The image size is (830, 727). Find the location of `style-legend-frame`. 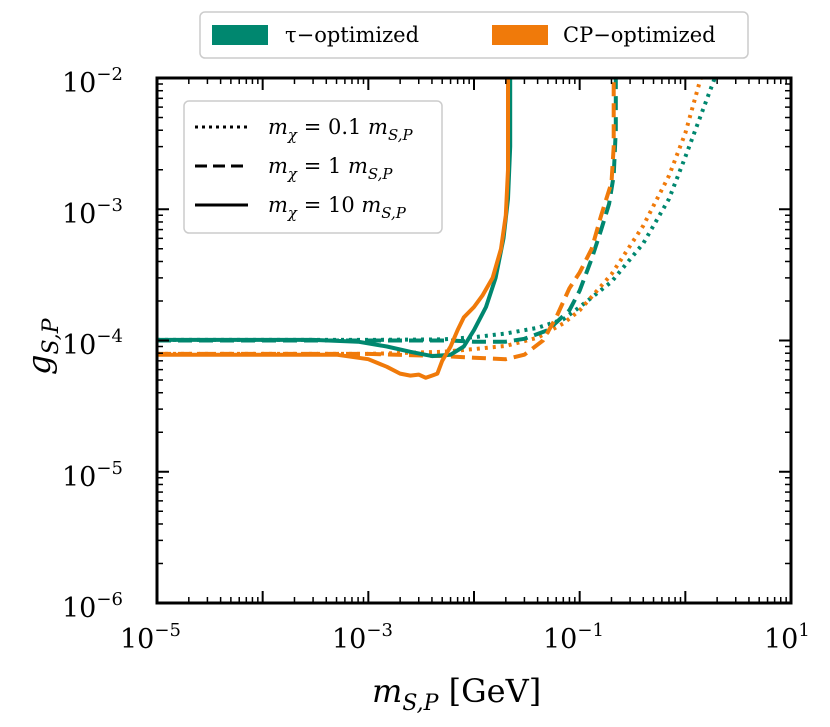

style-legend-frame is located at coordinates (313, 167).